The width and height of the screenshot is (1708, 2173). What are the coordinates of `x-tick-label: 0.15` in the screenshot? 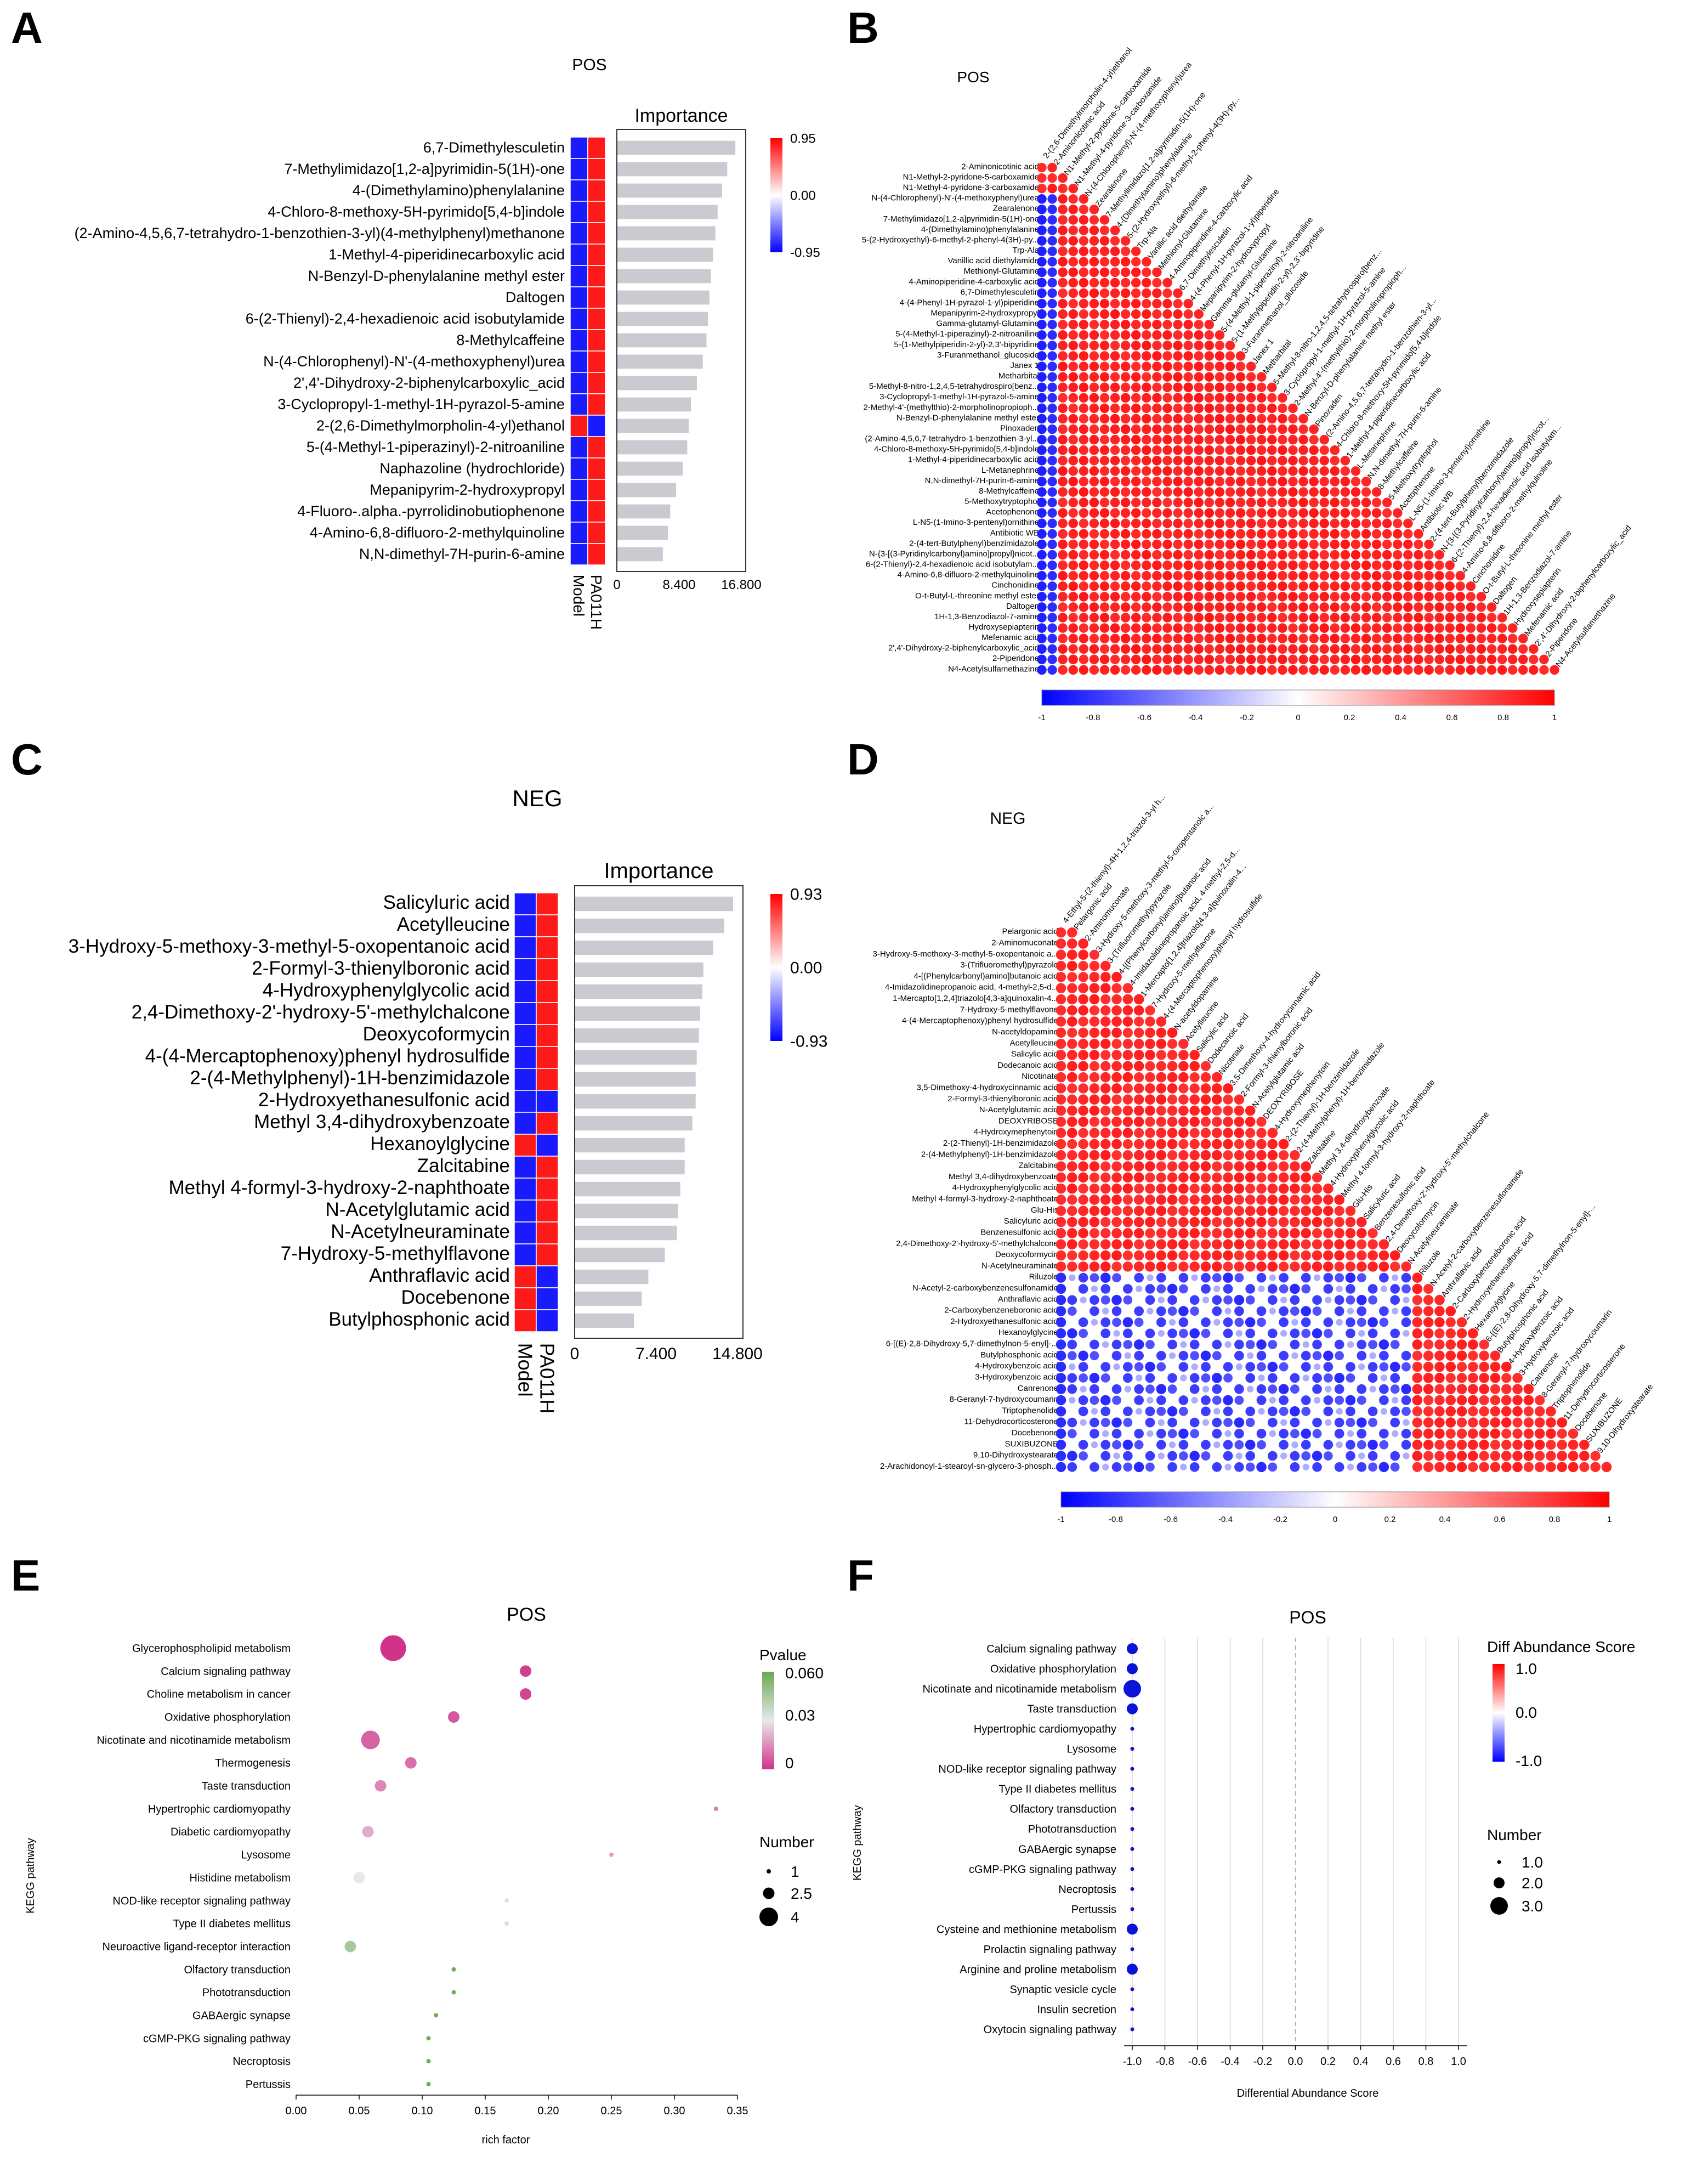 It's located at (486, 2111).